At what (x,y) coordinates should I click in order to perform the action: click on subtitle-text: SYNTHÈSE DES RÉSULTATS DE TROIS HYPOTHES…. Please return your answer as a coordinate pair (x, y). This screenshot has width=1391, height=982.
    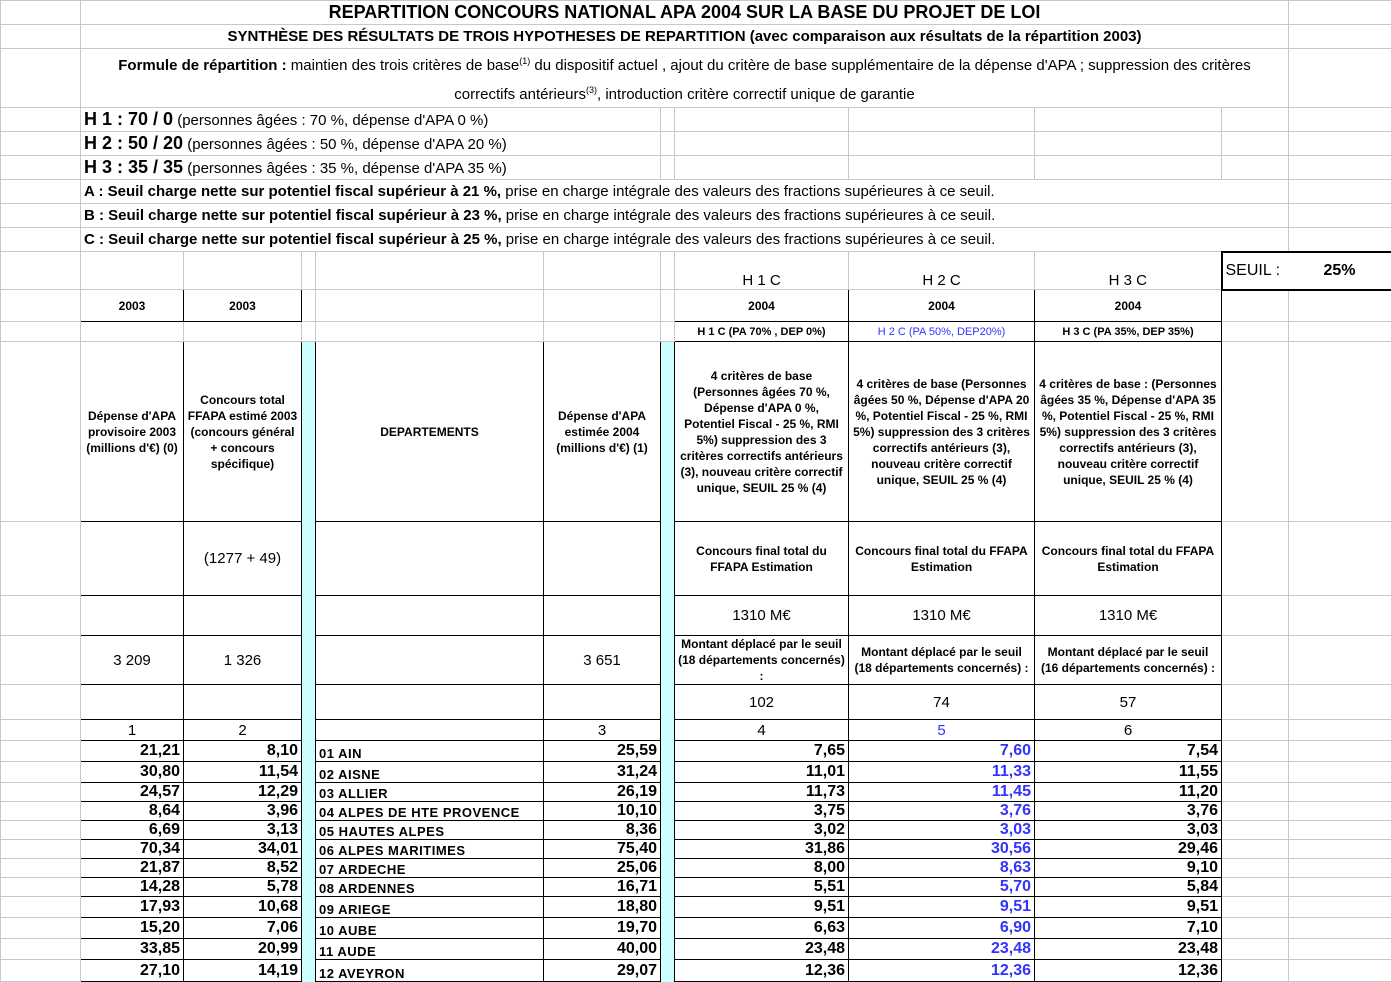
    Looking at the image, I should click on (684, 36).